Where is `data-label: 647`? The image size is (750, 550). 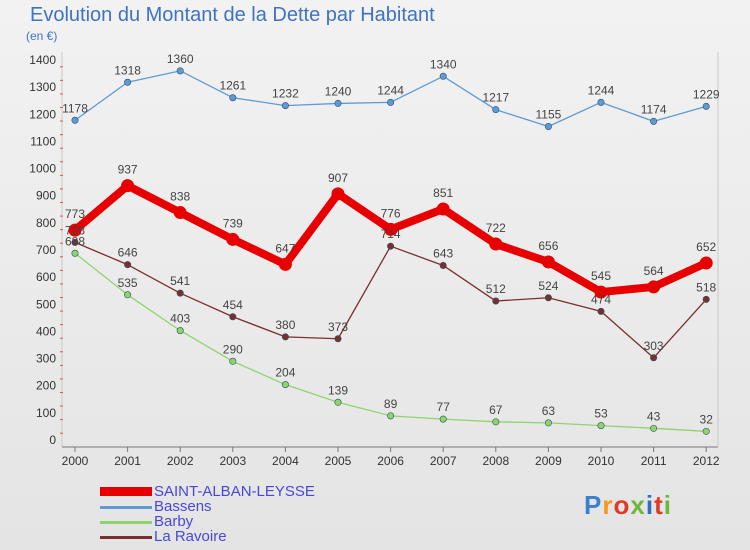 data-label: 647 is located at coordinates (285, 248).